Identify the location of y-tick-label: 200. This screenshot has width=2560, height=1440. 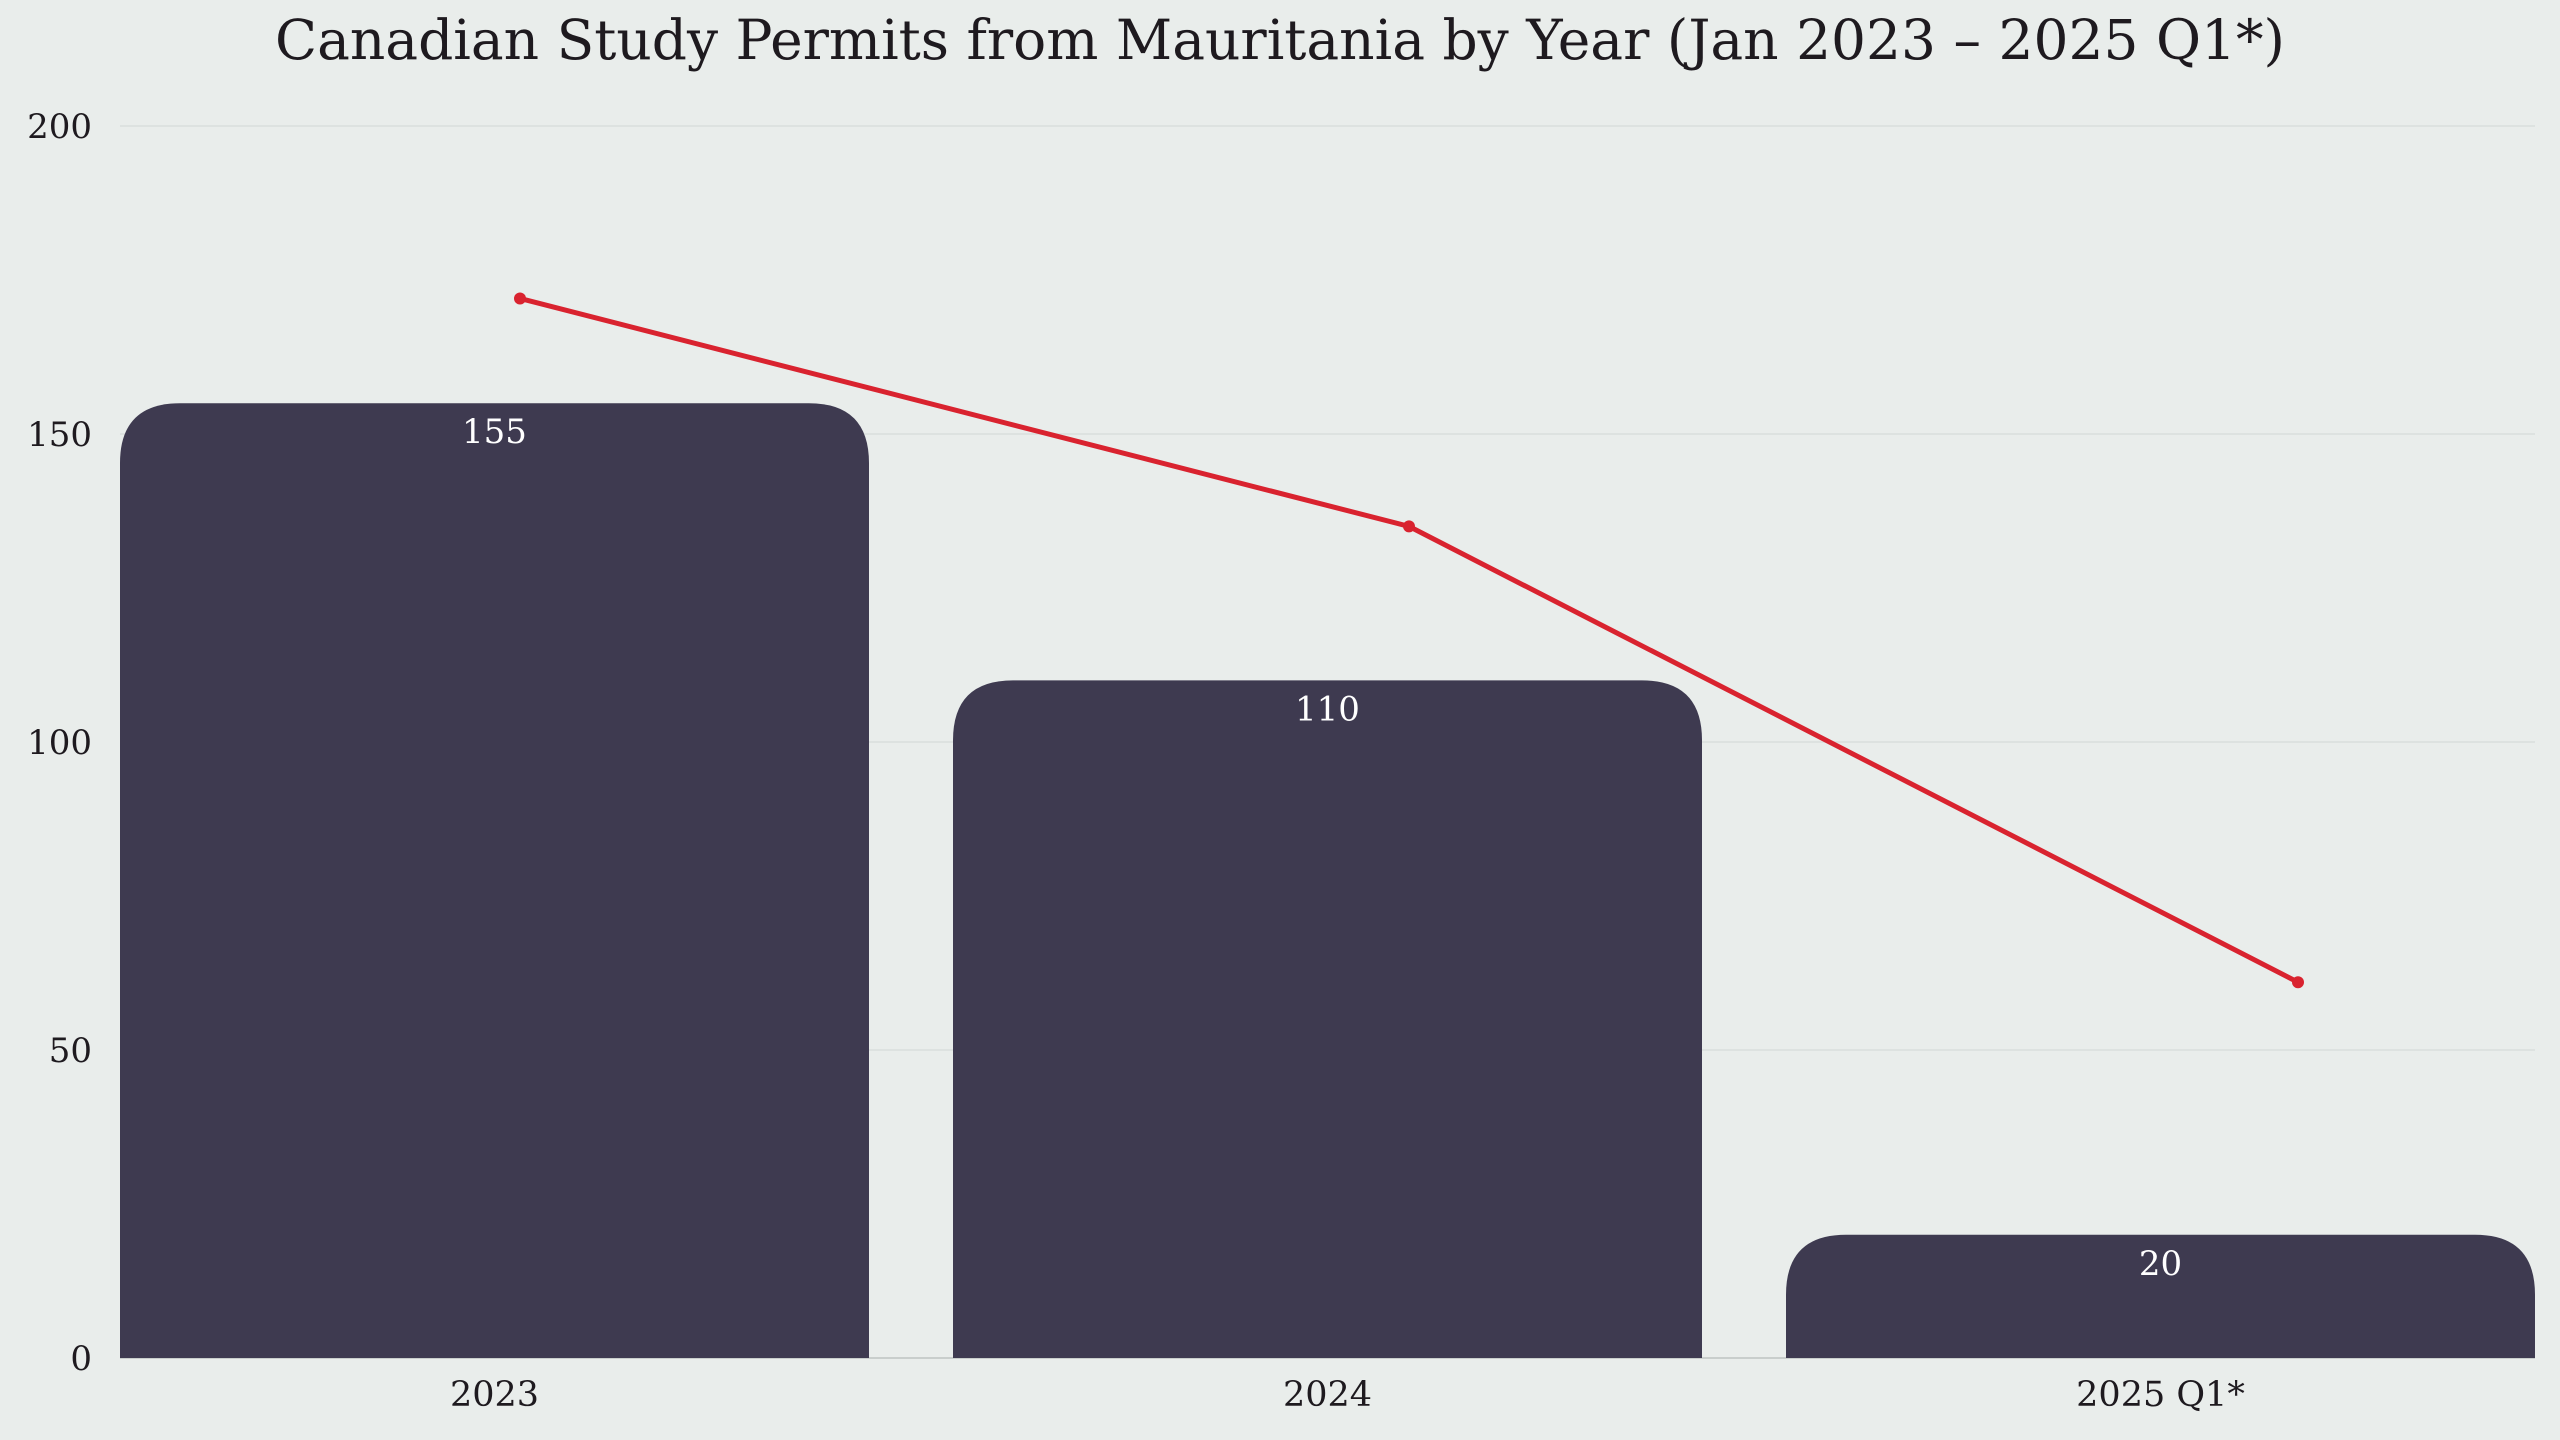
(59, 127).